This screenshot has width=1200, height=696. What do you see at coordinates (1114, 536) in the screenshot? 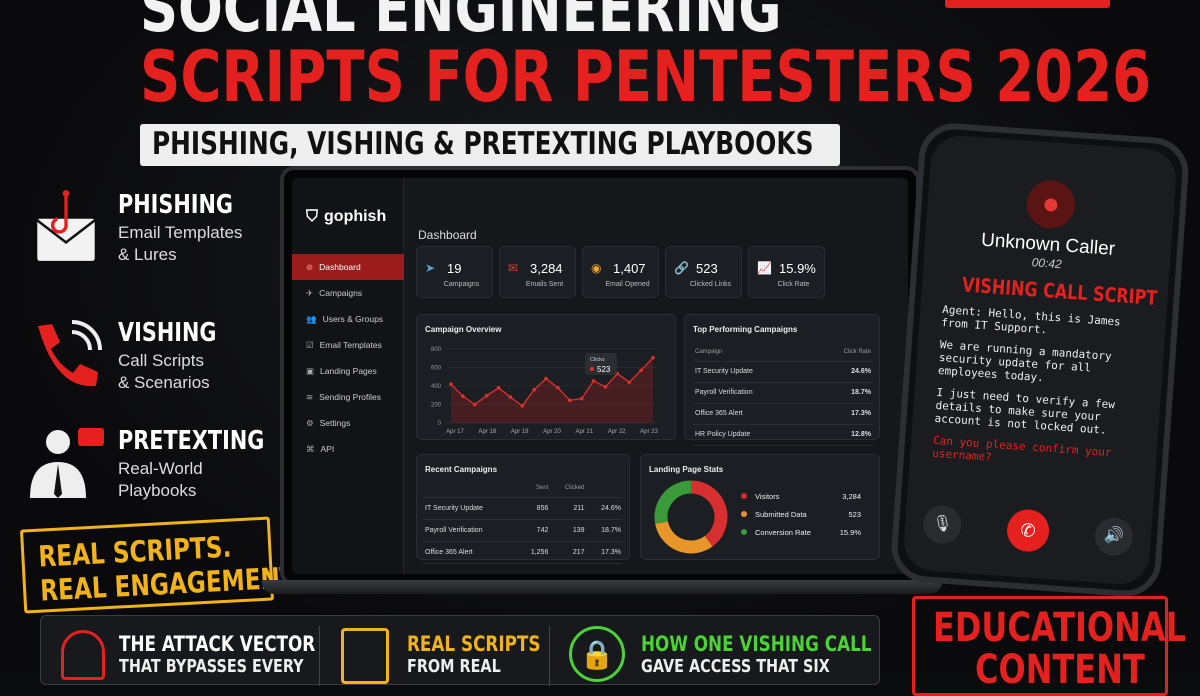
I see `speaker-button: 🔊` at bounding box center [1114, 536].